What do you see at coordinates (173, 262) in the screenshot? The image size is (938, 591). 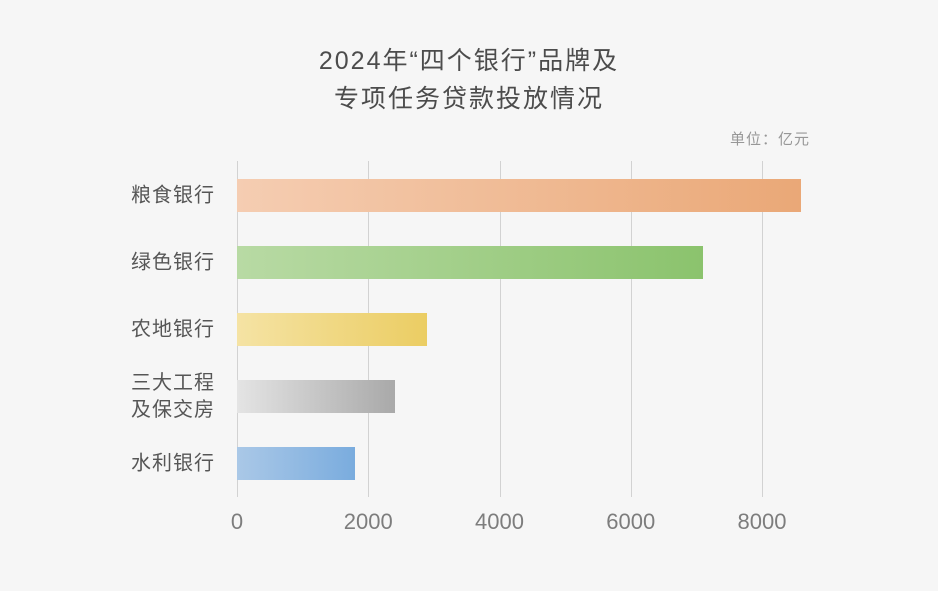 I see `category-label-1: 绿色银行` at bounding box center [173, 262].